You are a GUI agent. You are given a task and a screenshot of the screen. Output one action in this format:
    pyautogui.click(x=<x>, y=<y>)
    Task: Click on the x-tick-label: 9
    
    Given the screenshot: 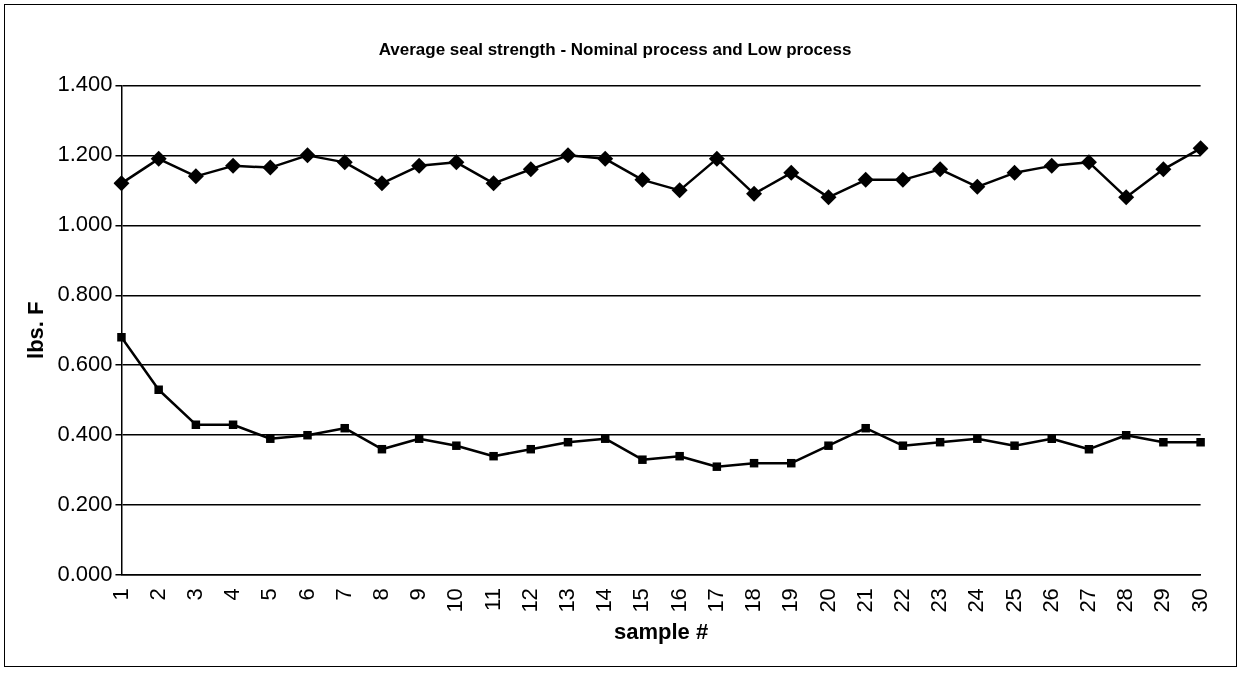 What is the action you would take?
    pyautogui.click(x=418, y=594)
    